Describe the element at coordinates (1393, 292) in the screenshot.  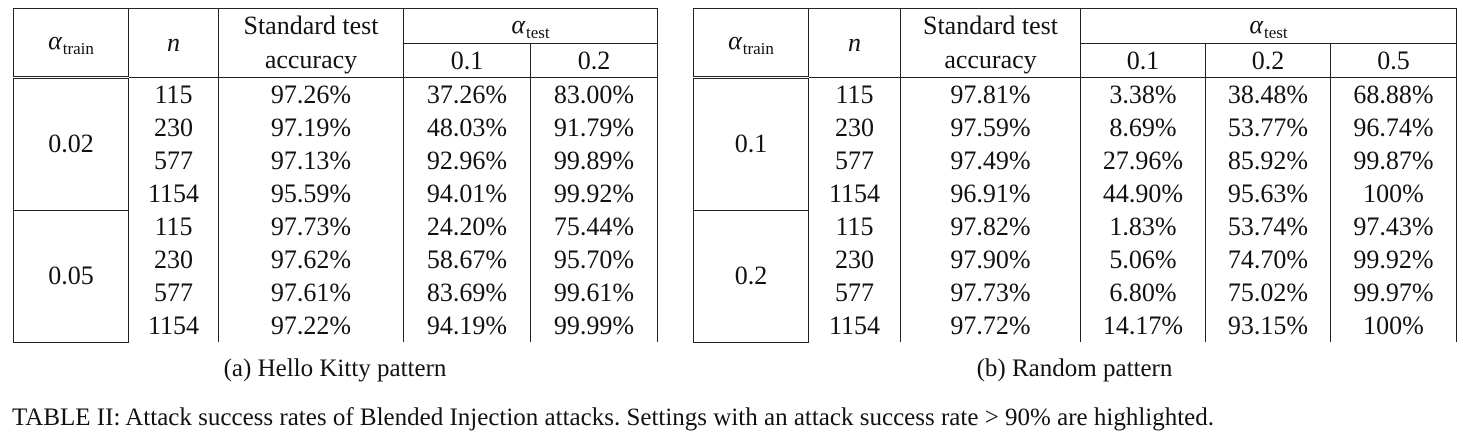
I see `attack-success-cell: 99.97%` at that location.